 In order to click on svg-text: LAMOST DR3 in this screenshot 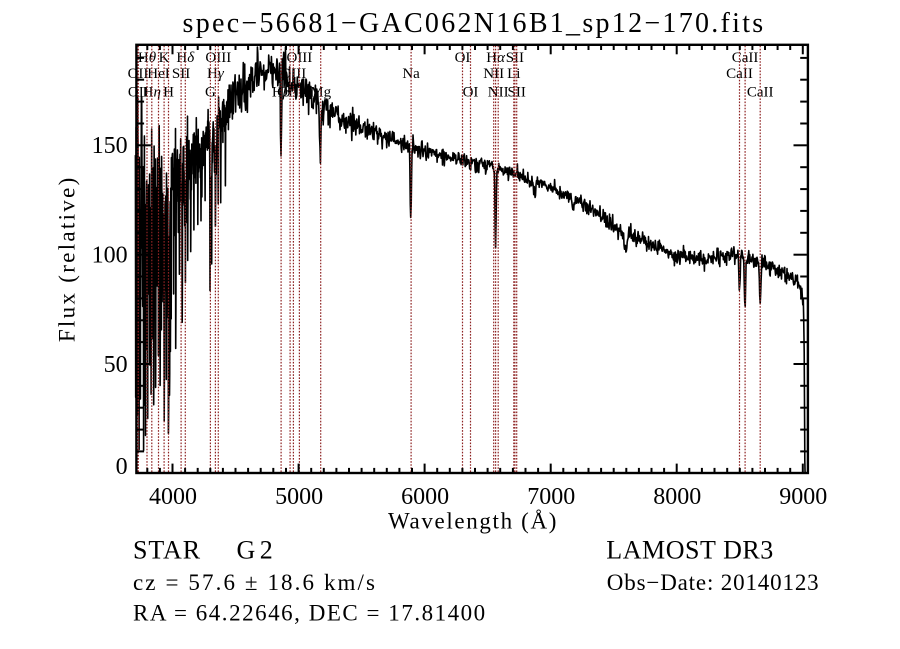, I will do `click(690, 550)`.